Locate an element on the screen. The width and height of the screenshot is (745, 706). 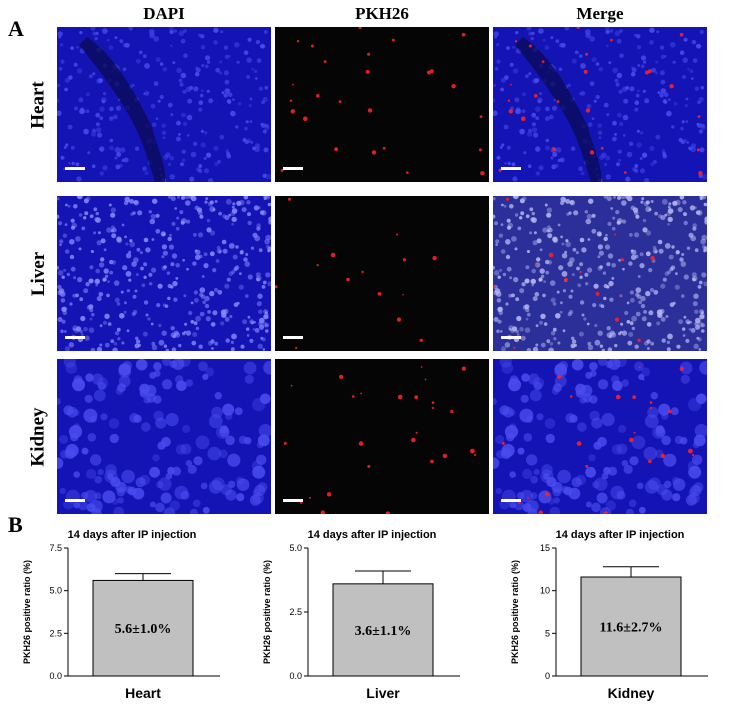
micrograph-kidney-pkh26 is located at coordinates (382, 436).